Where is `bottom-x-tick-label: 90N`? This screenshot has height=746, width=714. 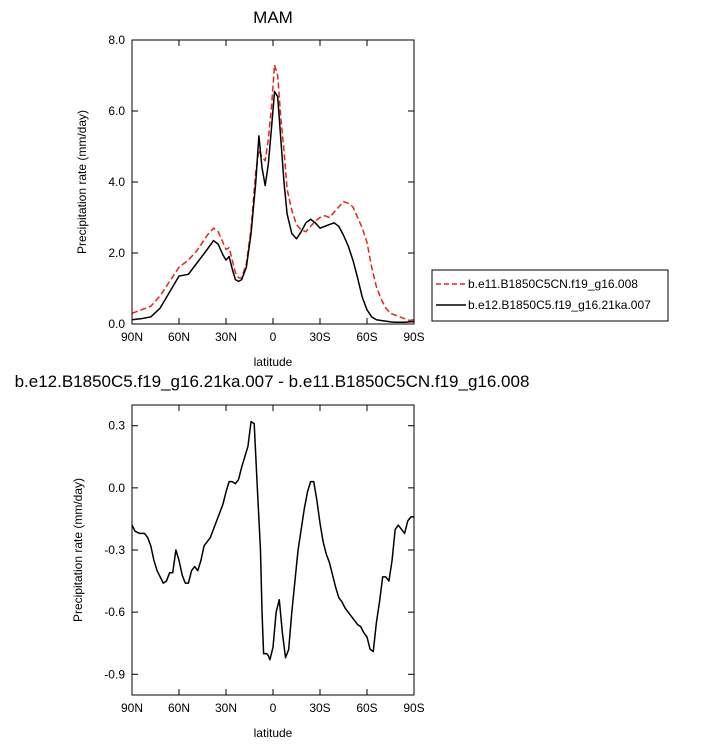 bottom-x-tick-label: 90N is located at coordinates (132, 708).